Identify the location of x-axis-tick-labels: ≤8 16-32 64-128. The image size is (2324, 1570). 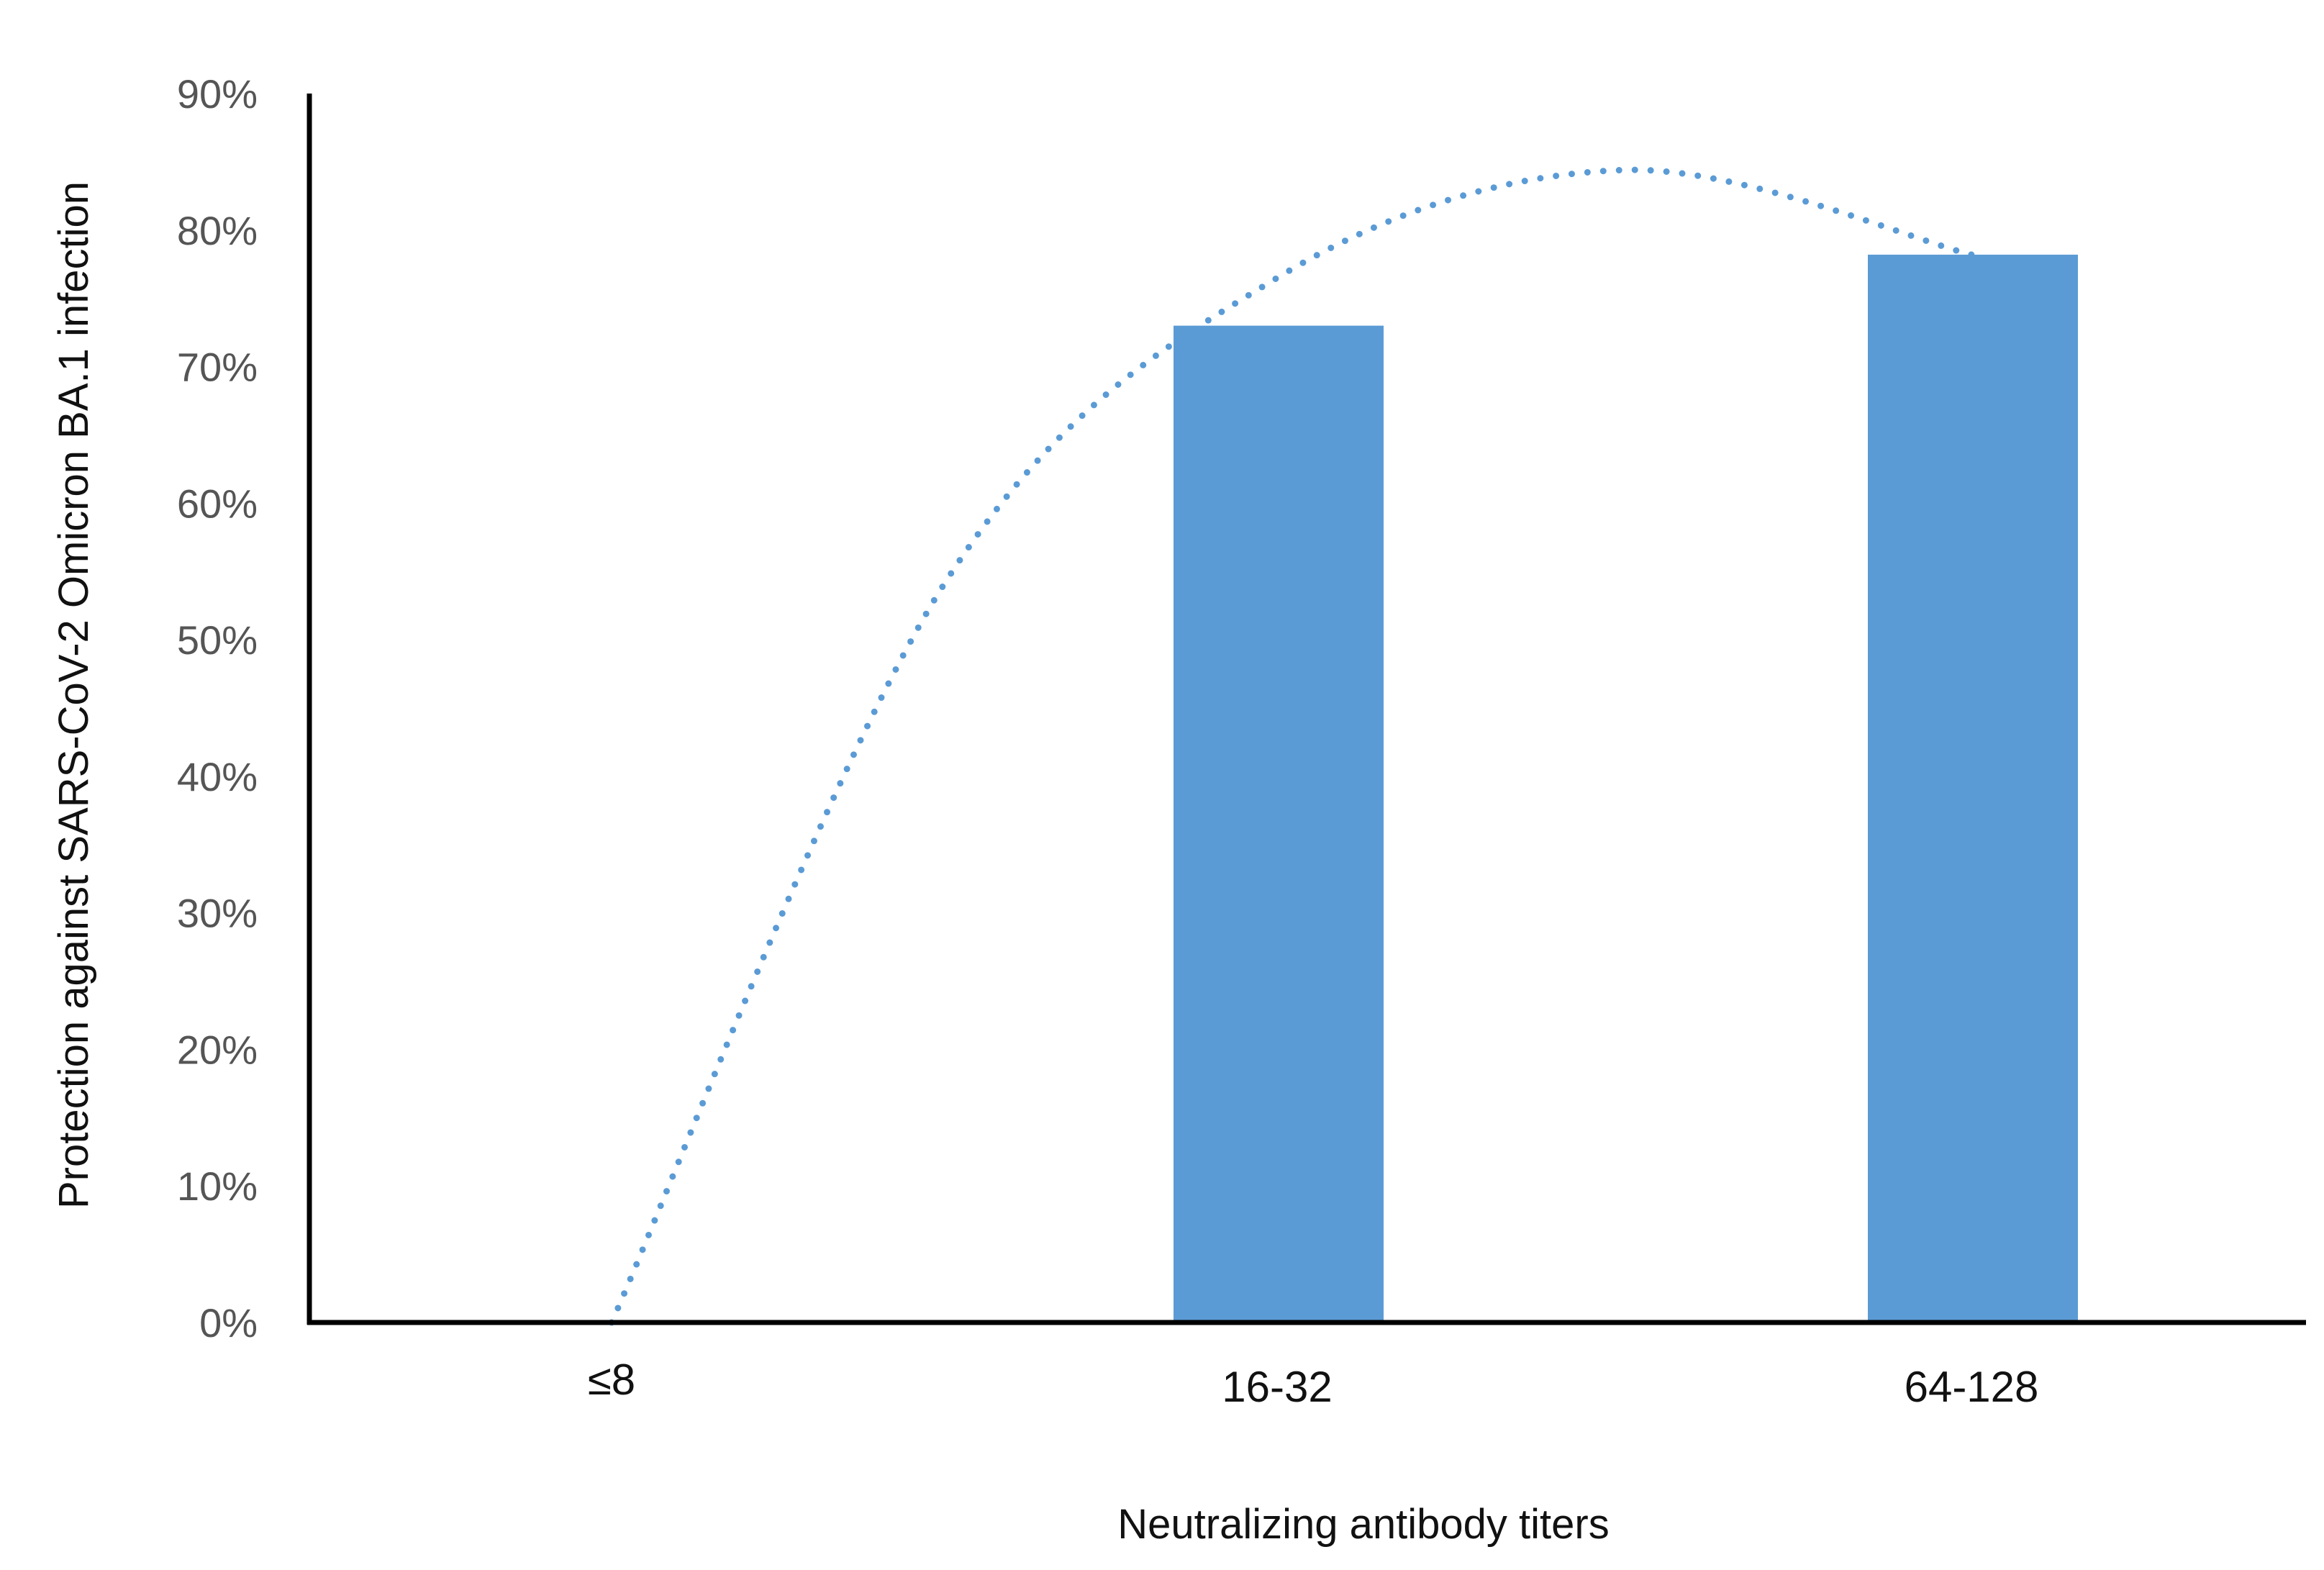
(1313, 1383).